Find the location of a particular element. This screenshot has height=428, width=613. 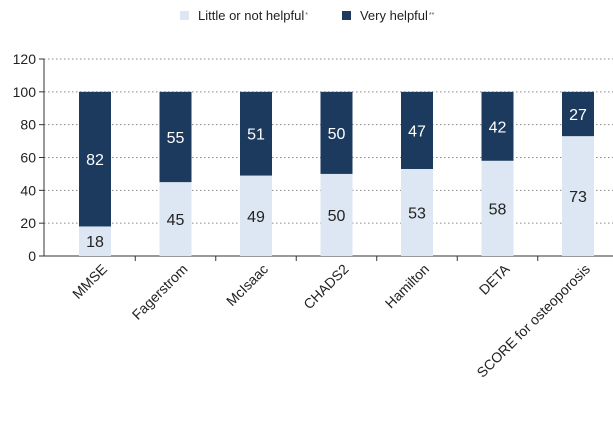

data-label-very-helpful: 47 is located at coordinates (417, 131).